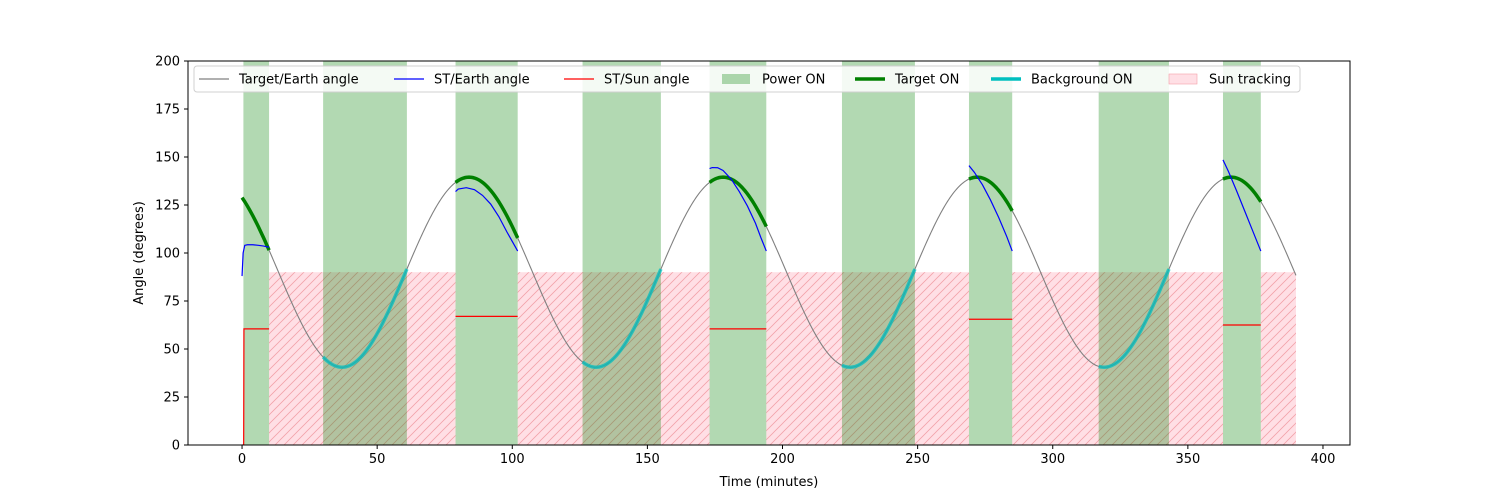 This screenshot has width=1500, height=500. What do you see at coordinates (782, 459) in the screenshot?
I see `x-tick-label: 200` at bounding box center [782, 459].